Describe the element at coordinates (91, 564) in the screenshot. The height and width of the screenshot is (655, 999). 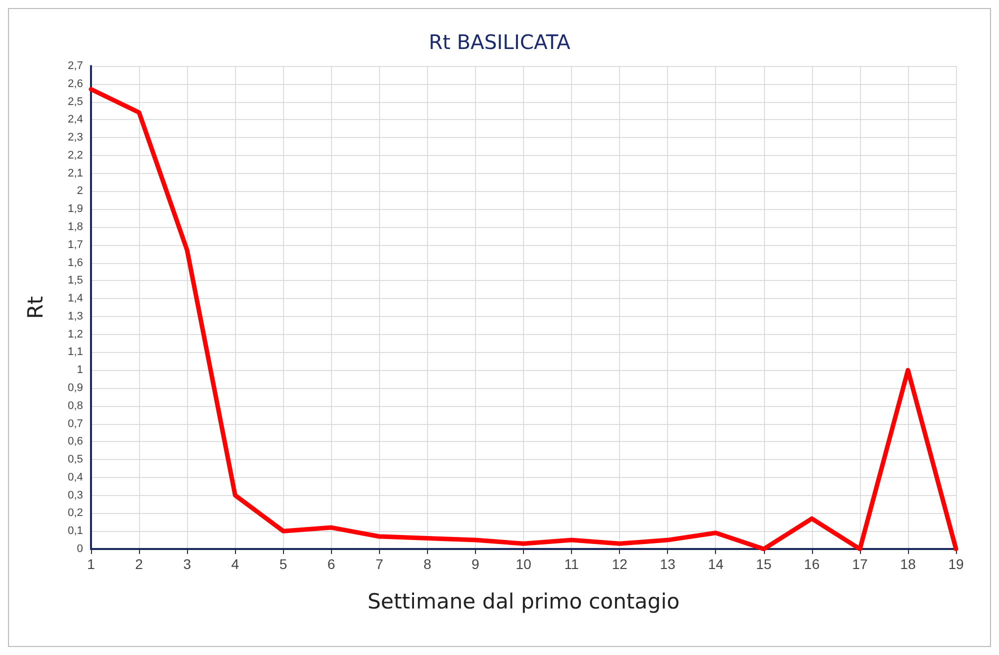
I see `x-tick-label: 1` at that location.